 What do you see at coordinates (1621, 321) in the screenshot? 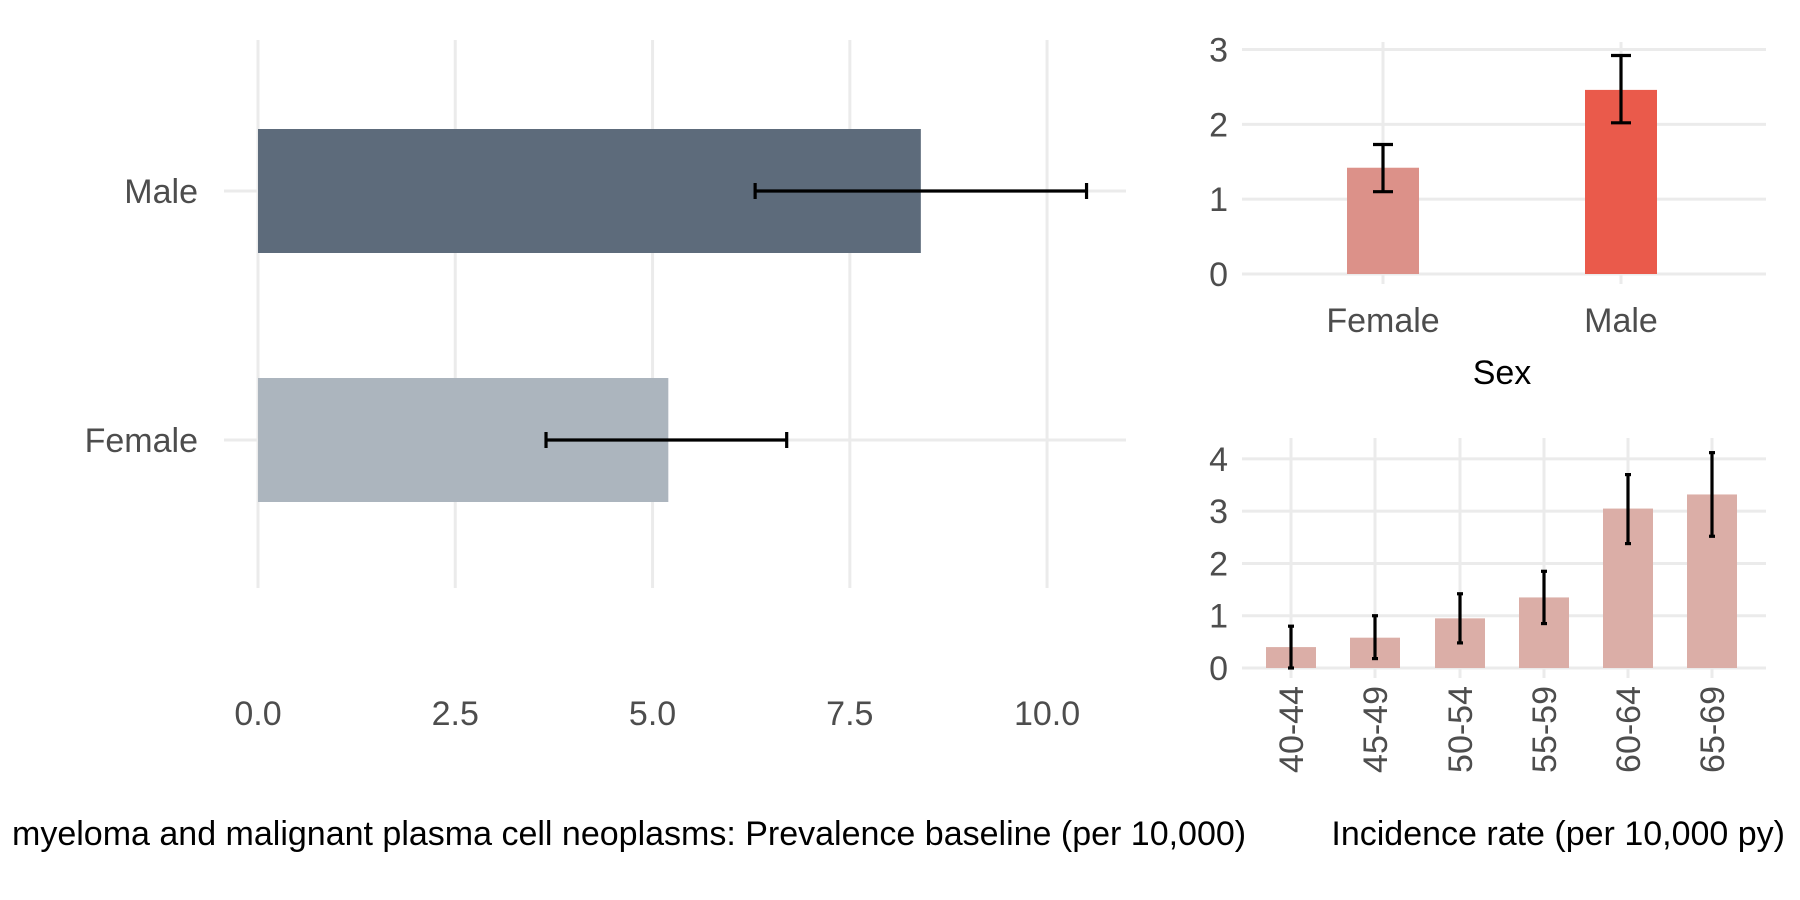
I see `x-tick-label: Male` at bounding box center [1621, 321].